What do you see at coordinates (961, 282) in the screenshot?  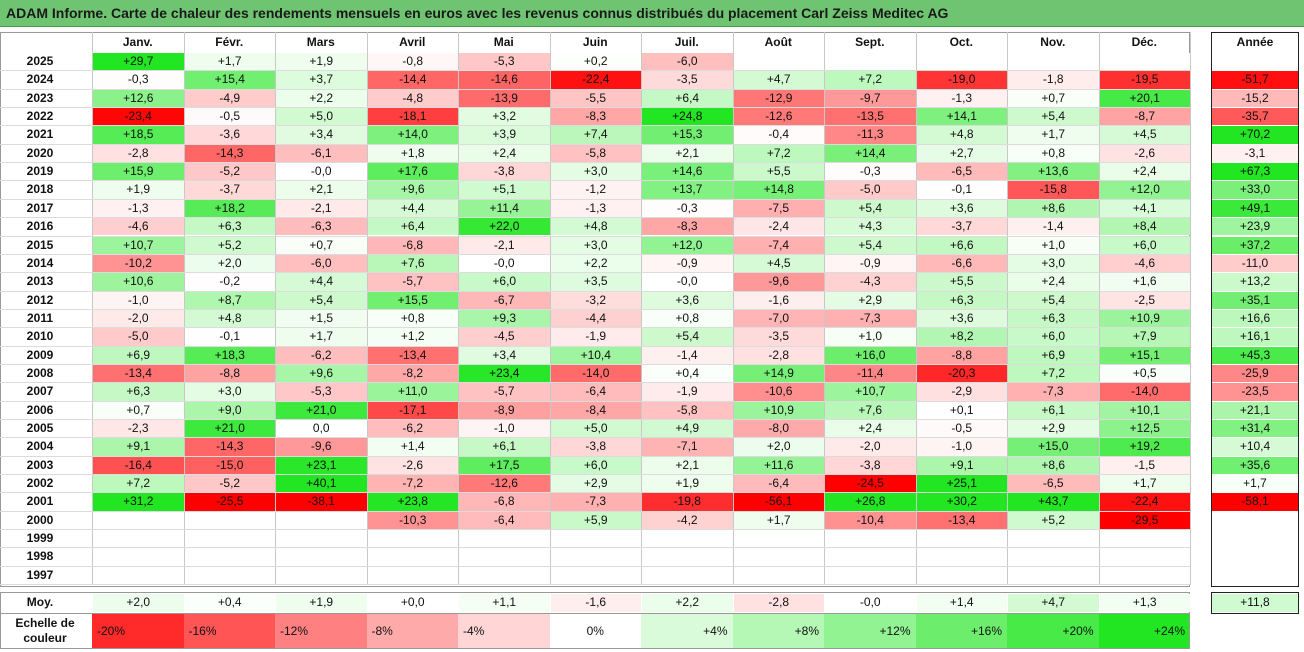 I see `heatmap-cell: +5,5` at bounding box center [961, 282].